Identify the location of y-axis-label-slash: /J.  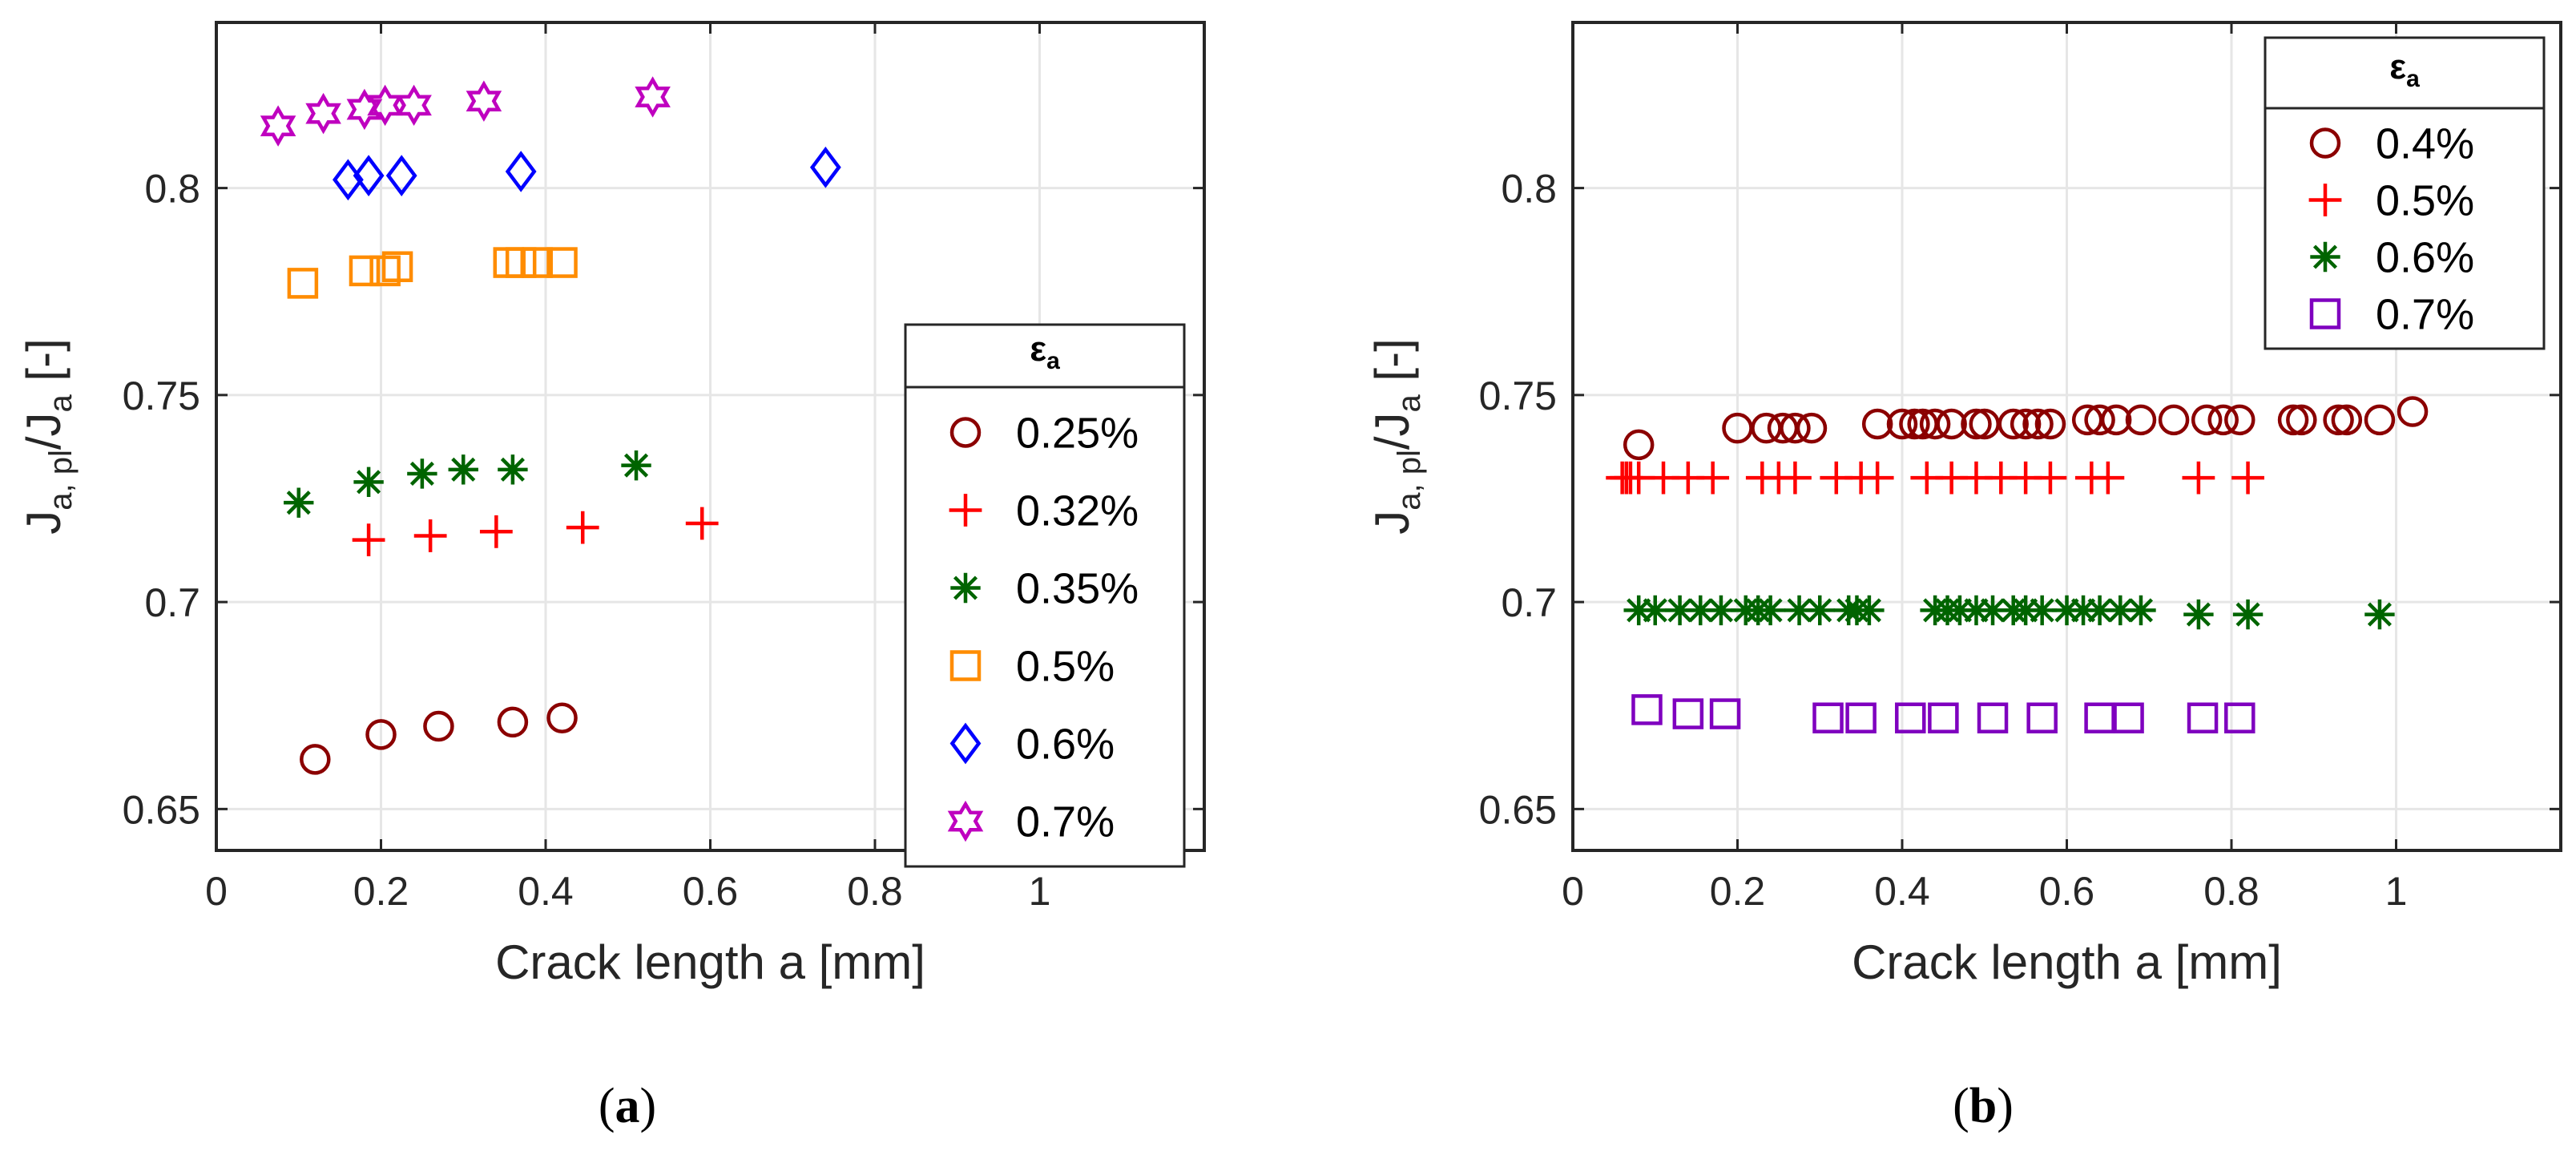
(1392, 431).